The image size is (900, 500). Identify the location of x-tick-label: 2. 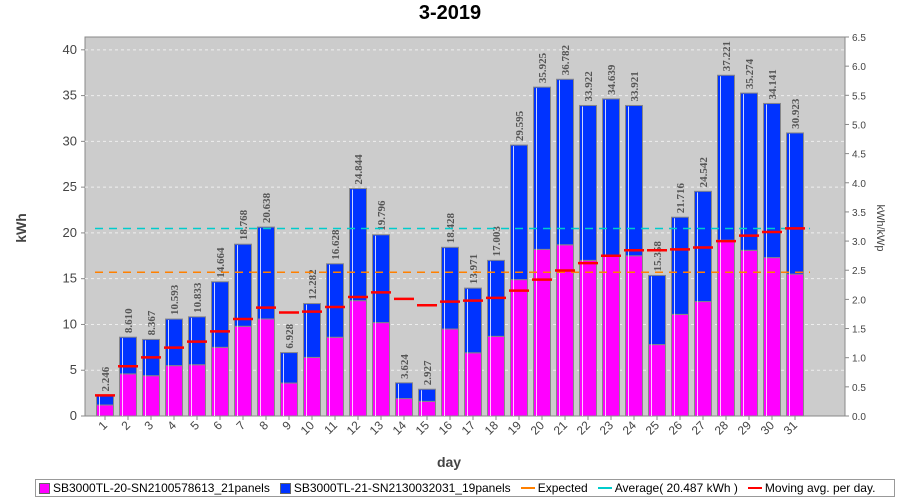
(125, 425).